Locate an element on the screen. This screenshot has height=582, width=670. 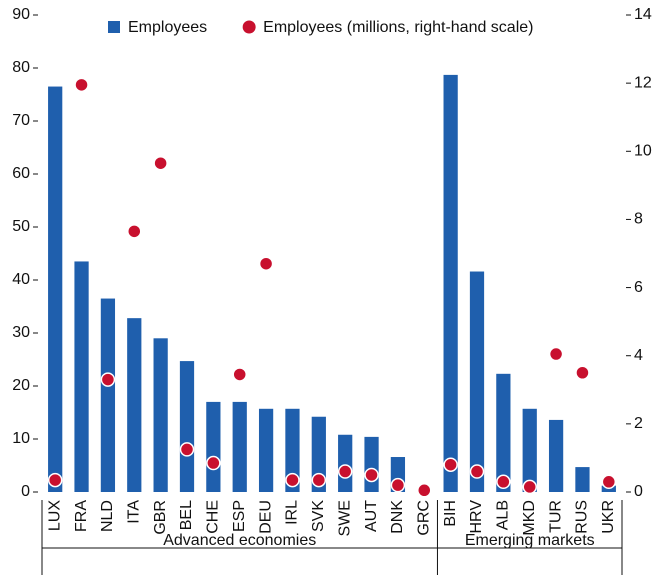
y-tick-label: 10 is located at coordinates (21, 438).